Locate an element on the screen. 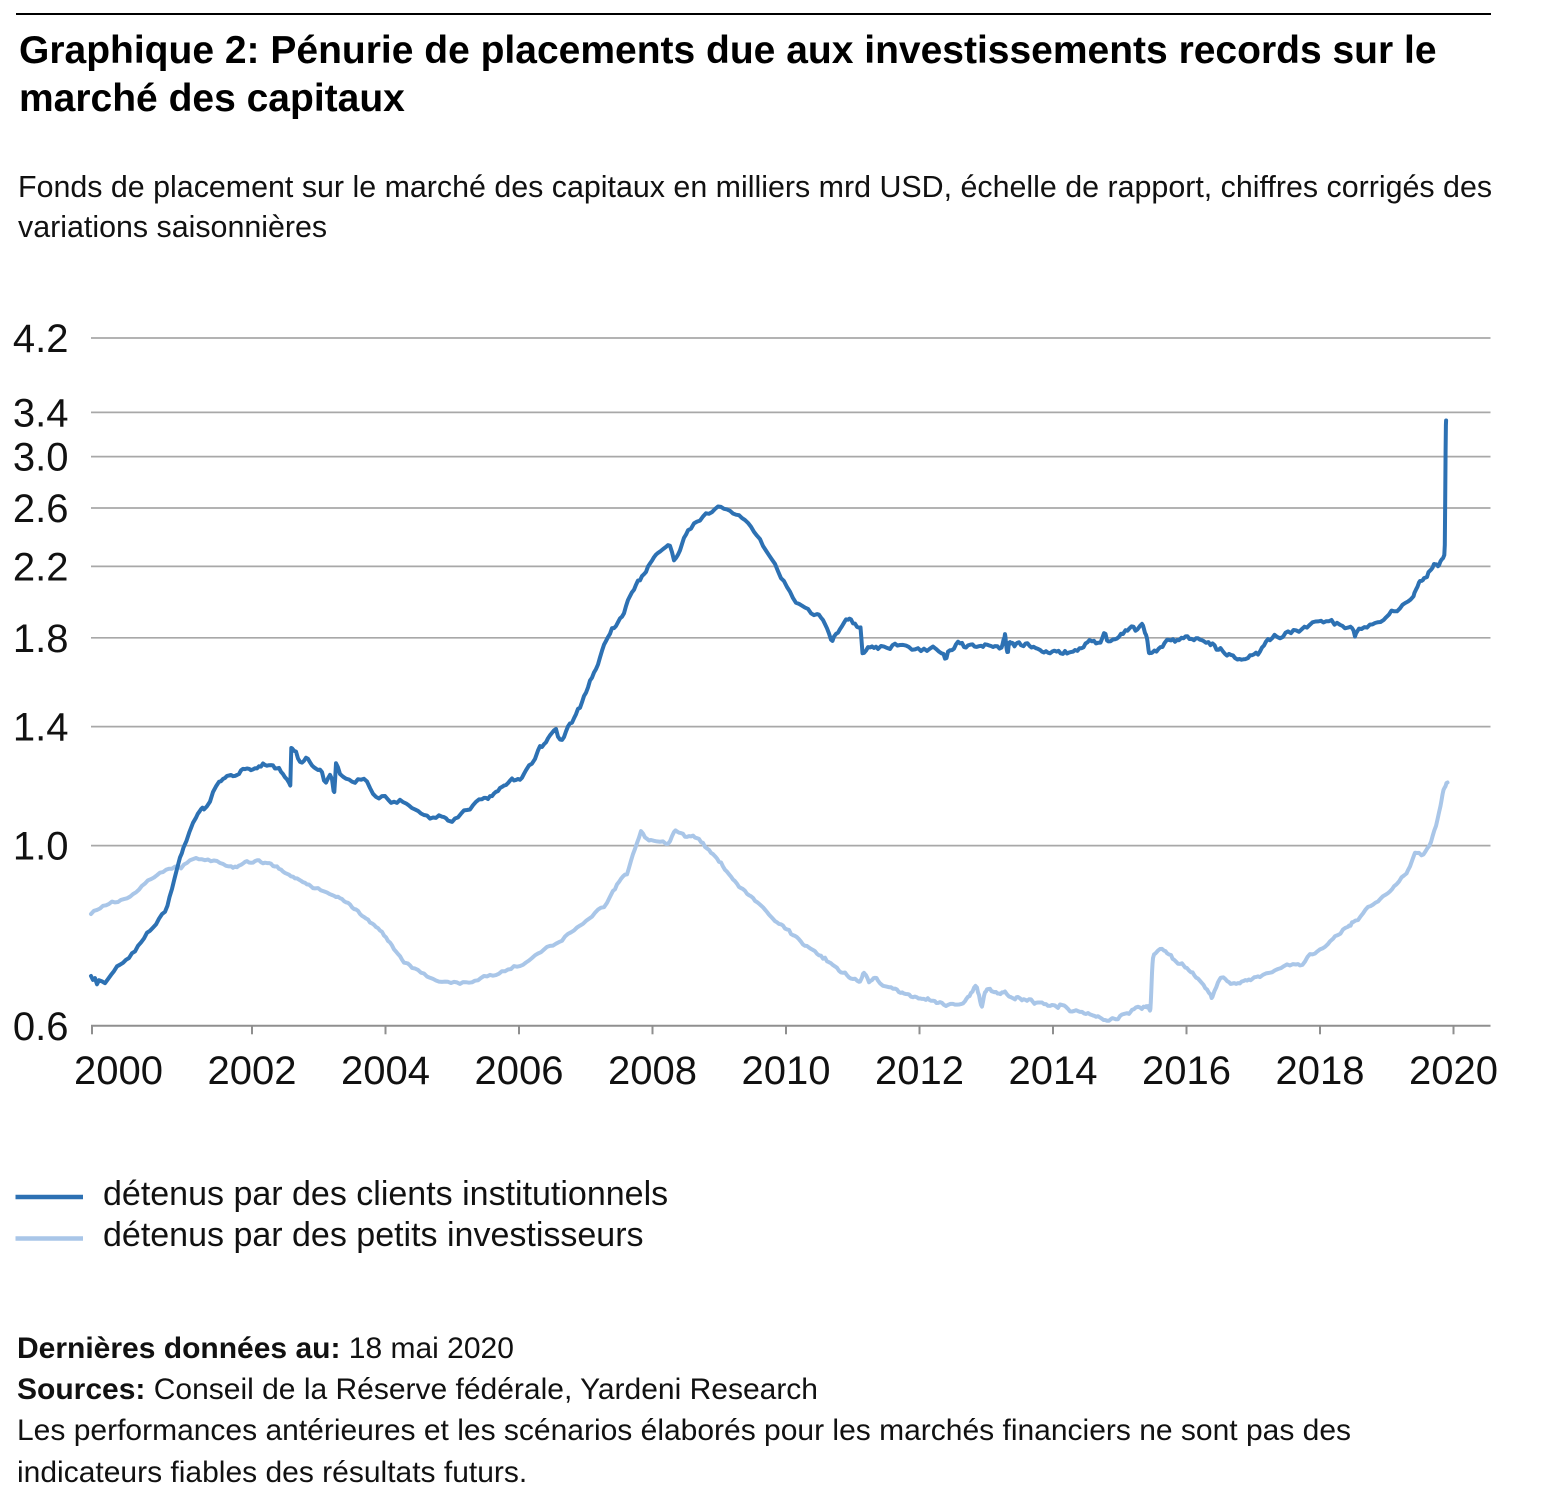  svg-text: 2004 is located at coordinates (385, 1071).